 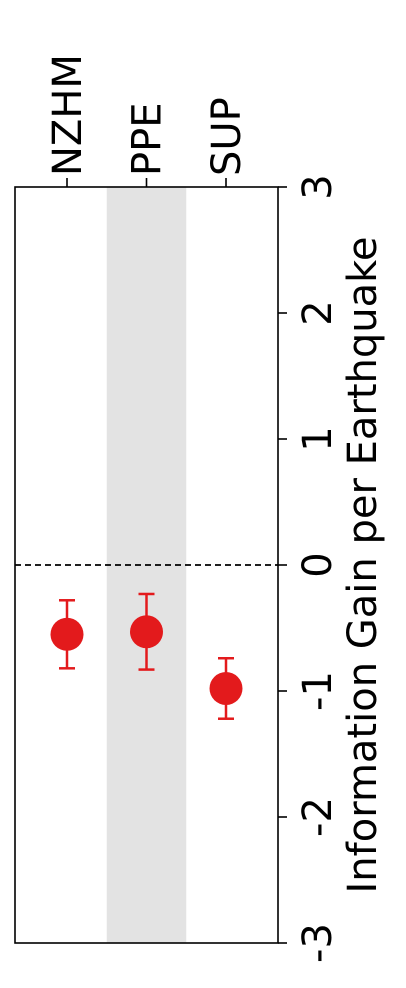 What do you see at coordinates (318, 691) in the screenshot?
I see `value-tick-label: -1` at bounding box center [318, 691].